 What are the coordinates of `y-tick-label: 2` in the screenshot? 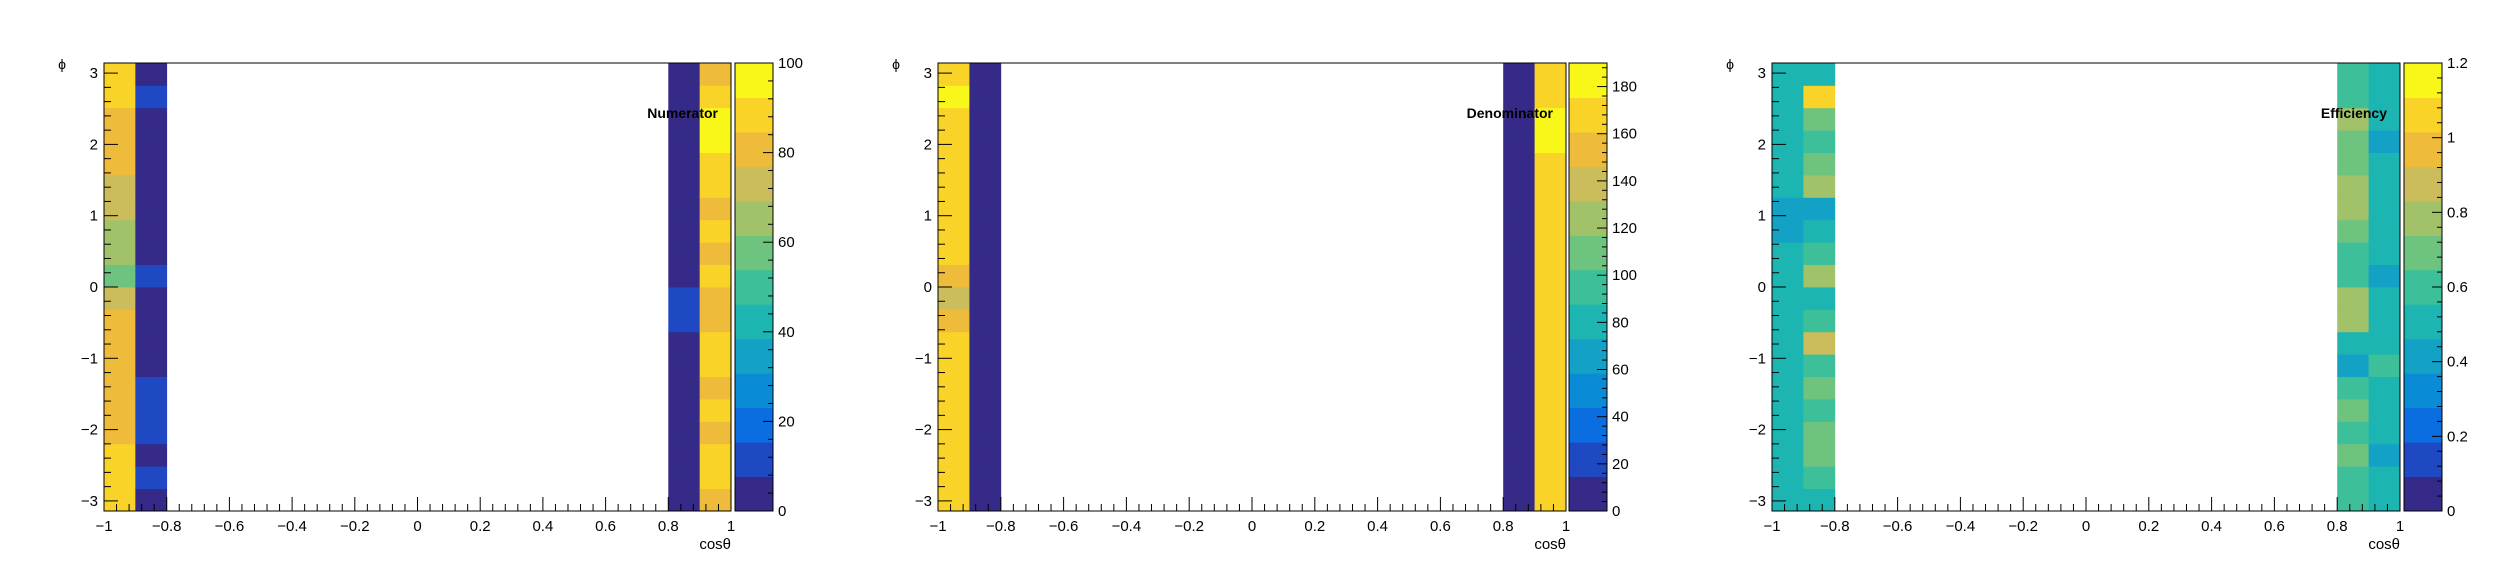 It's located at (1762, 144).